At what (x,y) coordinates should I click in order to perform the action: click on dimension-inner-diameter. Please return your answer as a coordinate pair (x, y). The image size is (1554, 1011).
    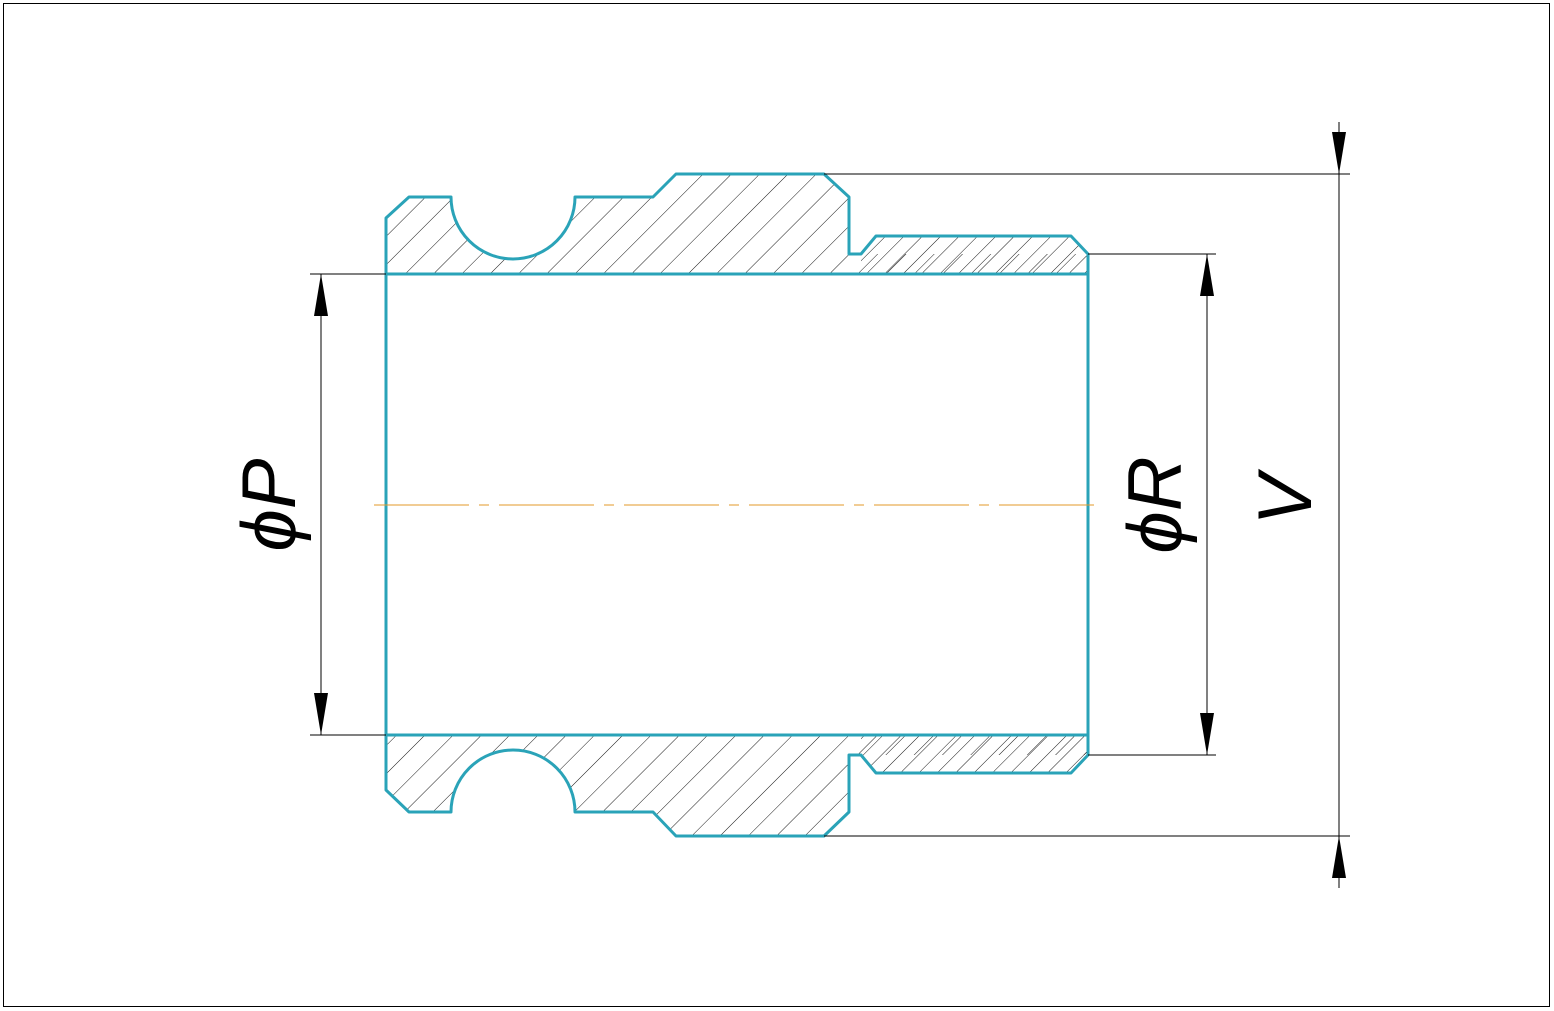
    Looking at the image, I should click on (348, 504).